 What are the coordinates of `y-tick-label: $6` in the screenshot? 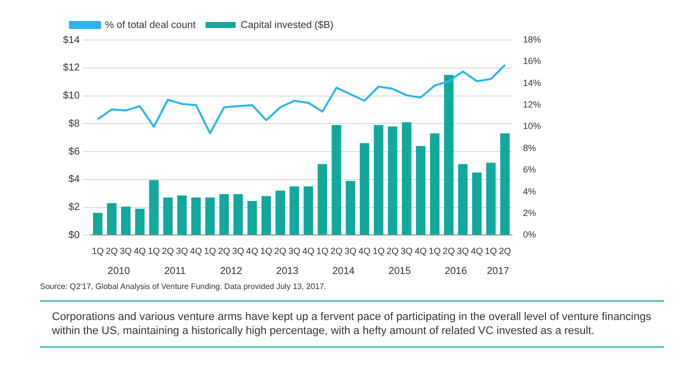 It's located at (74, 152).